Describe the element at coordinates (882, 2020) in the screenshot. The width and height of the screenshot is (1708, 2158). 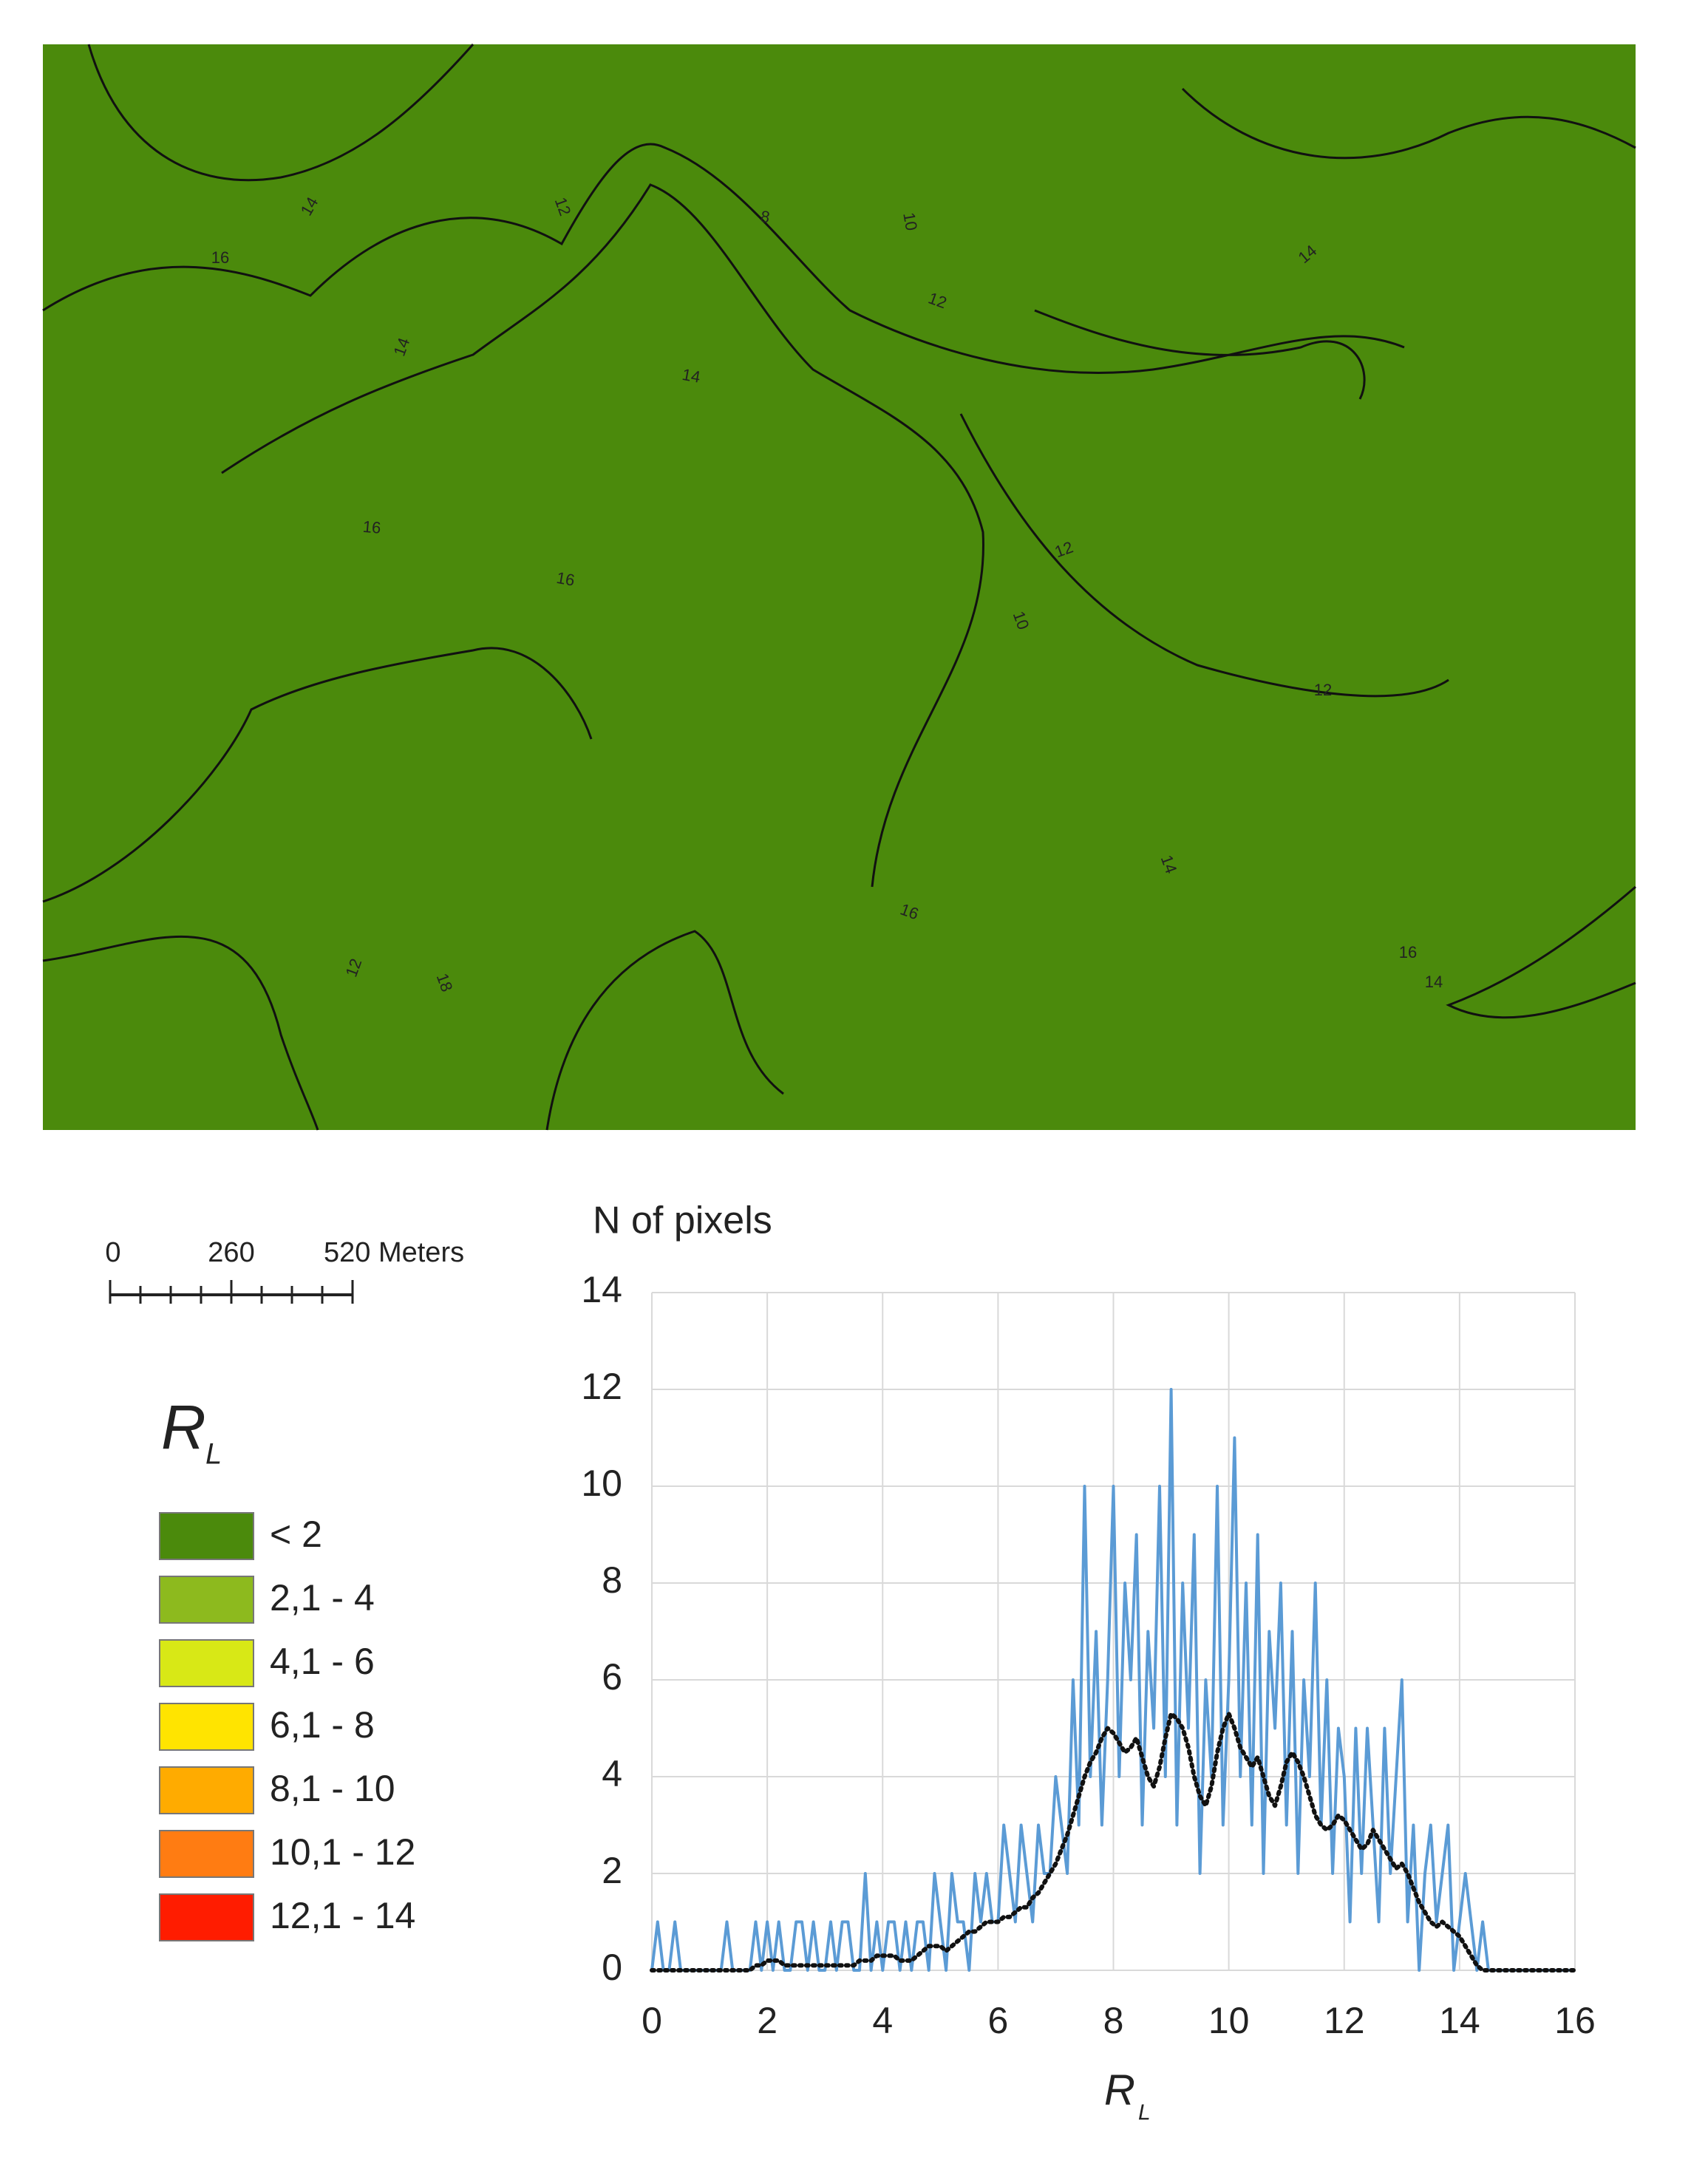
I see `x-tick-label: 4` at that location.